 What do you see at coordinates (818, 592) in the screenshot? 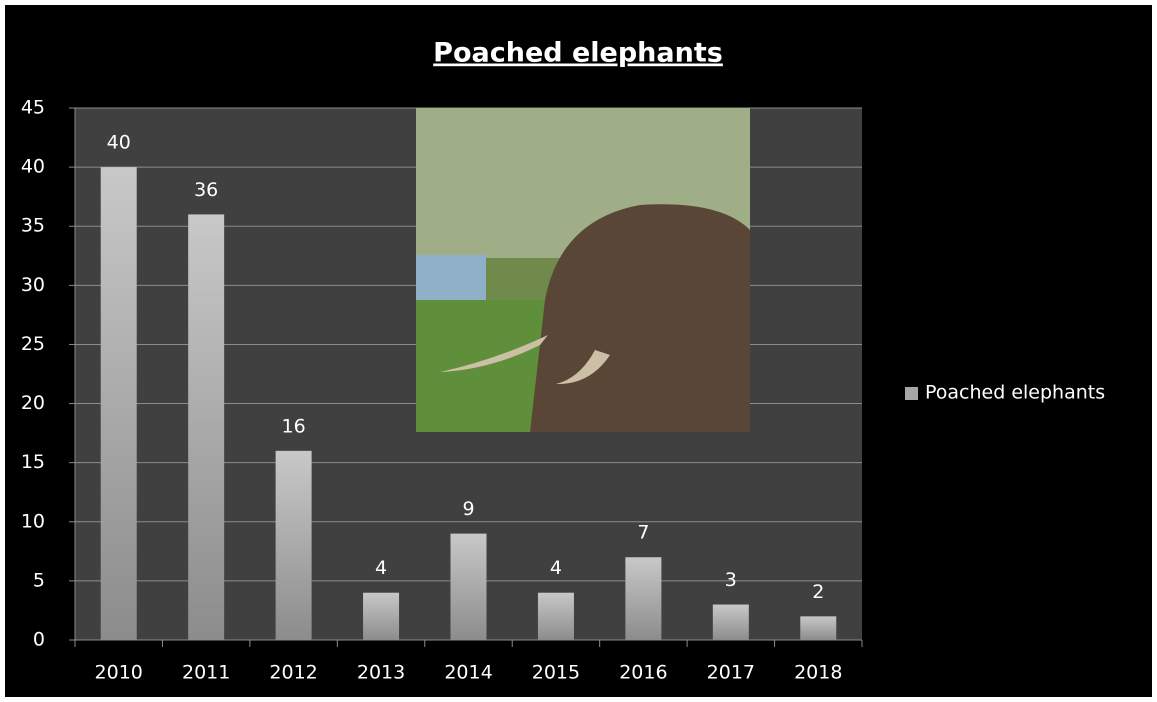
I see `data-label: 2` at bounding box center [818, 592].